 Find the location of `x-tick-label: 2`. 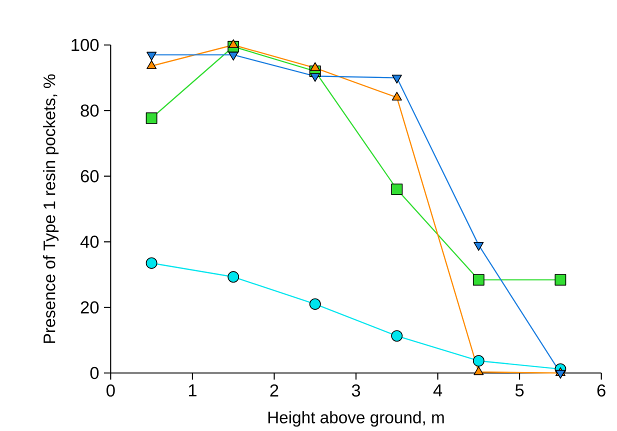

x-tick-label: 2 is located at coordinates (274, 390).